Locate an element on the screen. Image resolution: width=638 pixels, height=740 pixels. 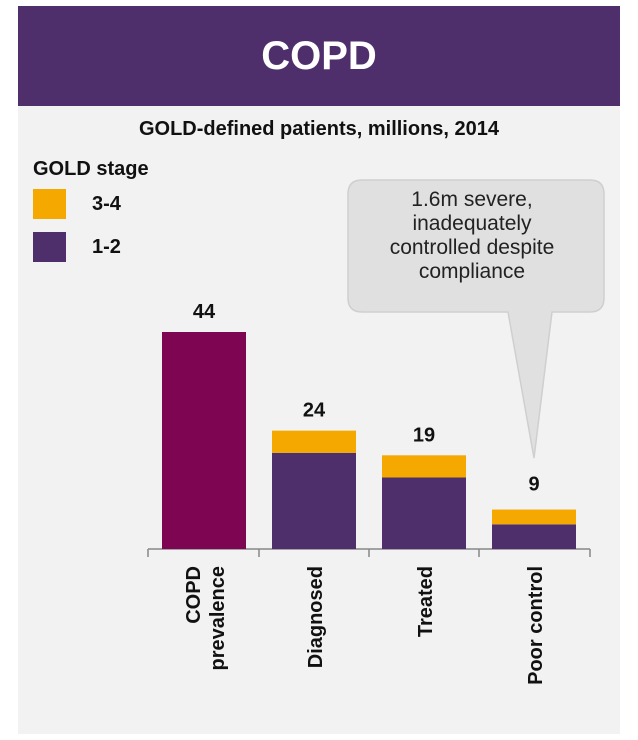
x-tick-label: COPD prevalence is located at coordinates (206, 618).